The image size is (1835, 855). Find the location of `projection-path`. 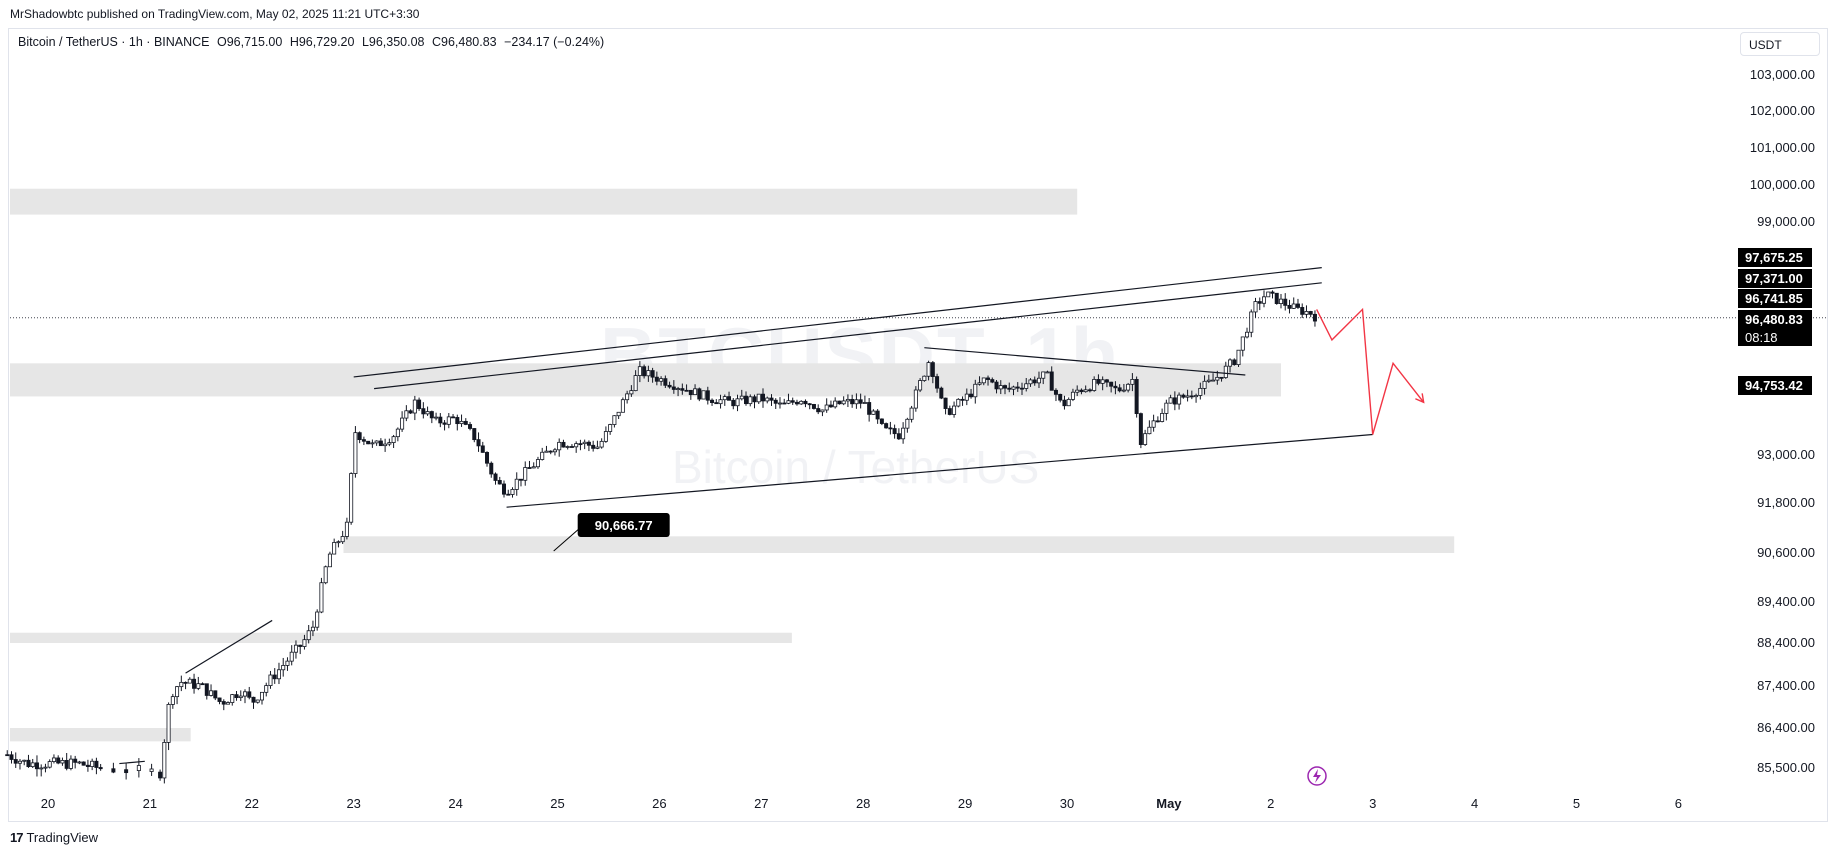

projection-path is located at coordinates (1370, 371).